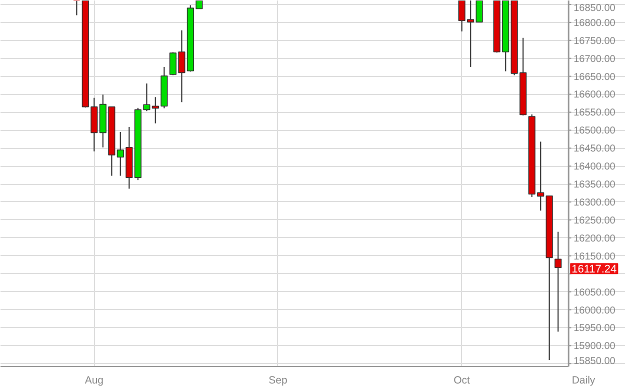  I want to click on y-tick-label: 15850.00, so click(595, 362).